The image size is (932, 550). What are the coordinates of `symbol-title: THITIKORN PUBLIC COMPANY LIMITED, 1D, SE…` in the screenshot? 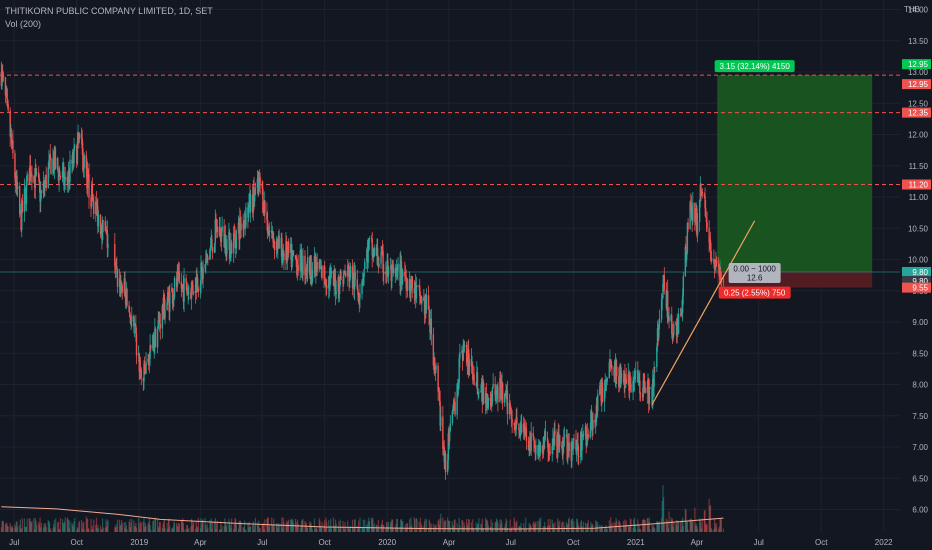 It's located at (109, 11).